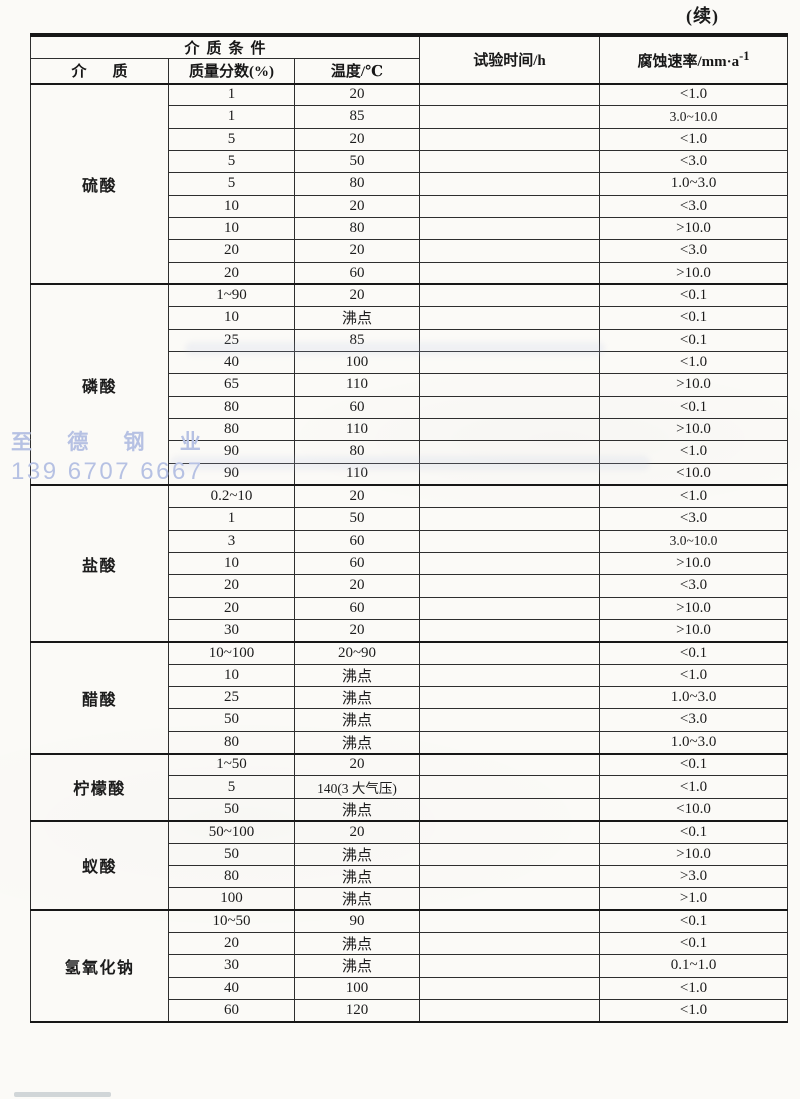 This screenshot has height=1099, width=800. Describe the element at coordinates (225, 46) in the screenshot. I see `header-media-condition: 介质条件` at that location.